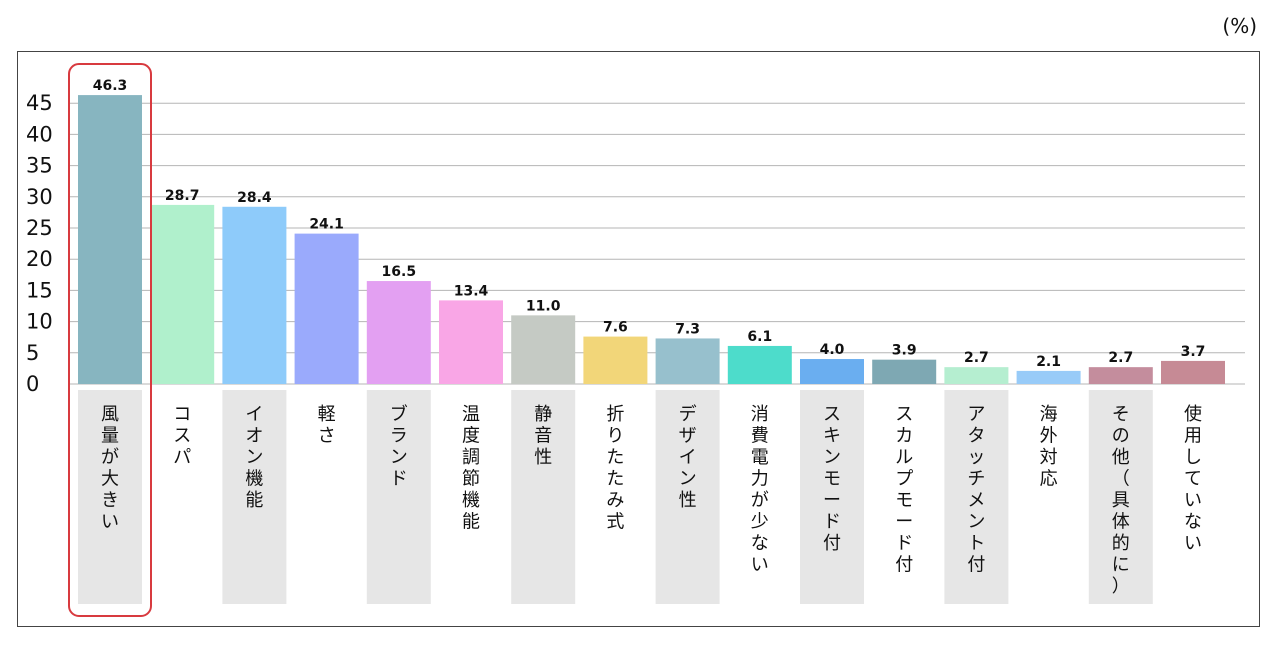  I want to click on category-label: 折りたたみ式, so click(615, 468).